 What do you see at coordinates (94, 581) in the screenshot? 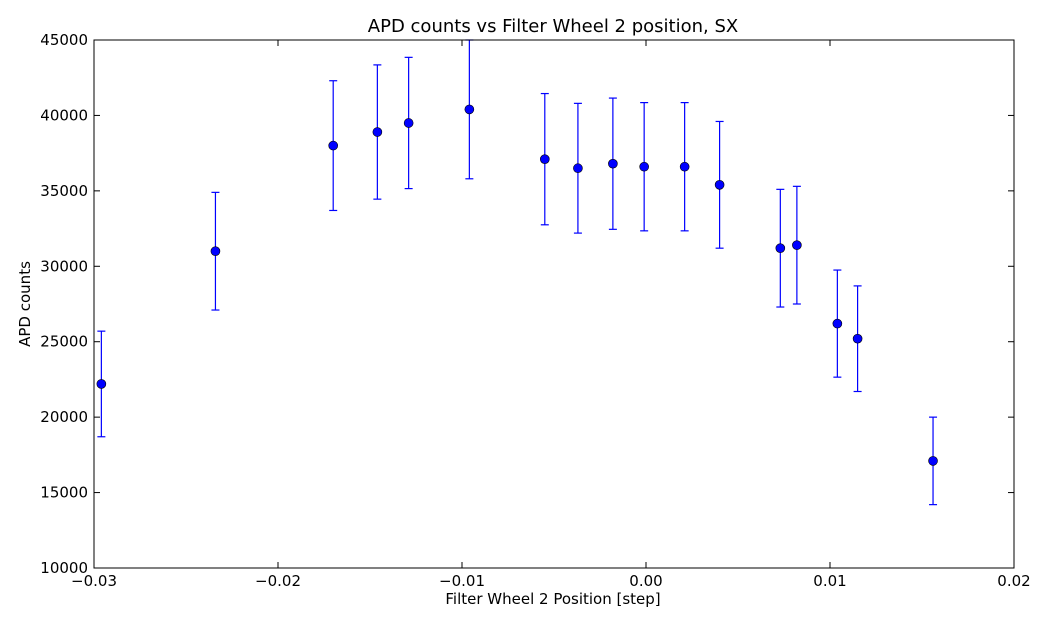
I see `x-tick-label: −0.03` at bounding box center [94, 581].